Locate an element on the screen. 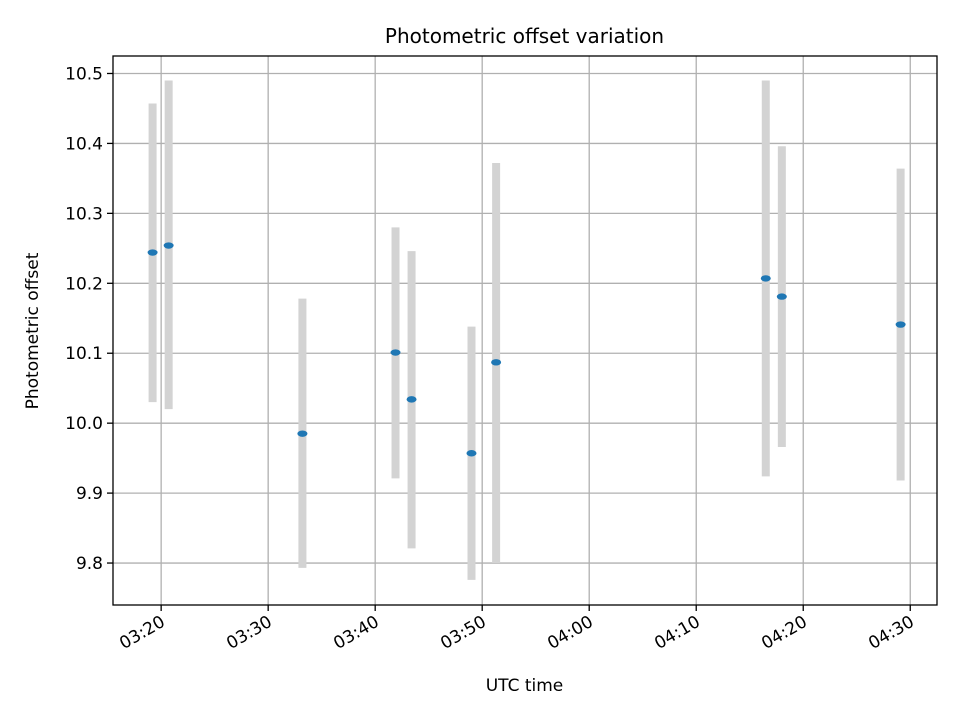  y-axis-ticks: 9.8 9.9 10.0 10.1 10.2 10.3 10.4 10.5 is located at coordinates (89, 319).